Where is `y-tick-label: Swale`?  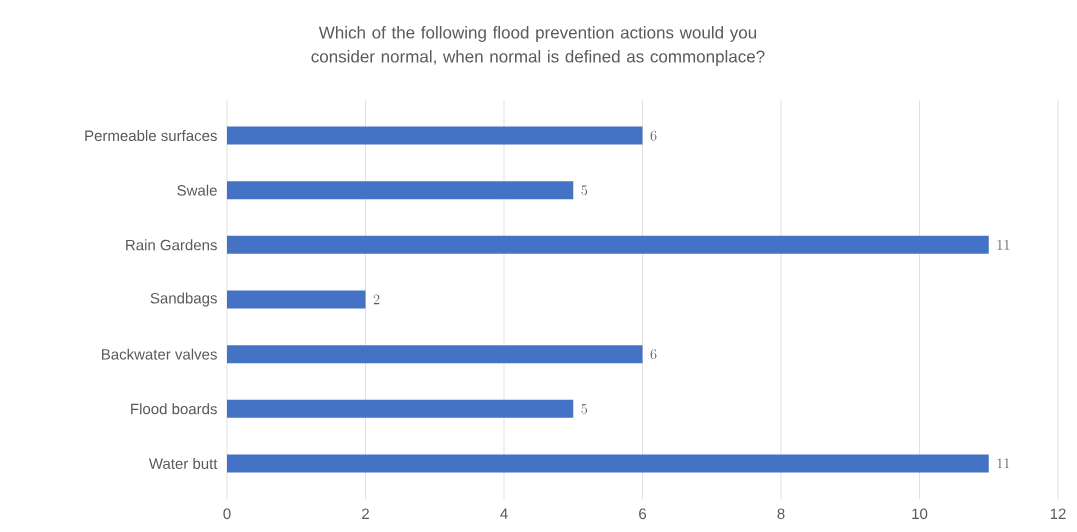 y-tick-label: Swale is located at coordinates (197, 190).